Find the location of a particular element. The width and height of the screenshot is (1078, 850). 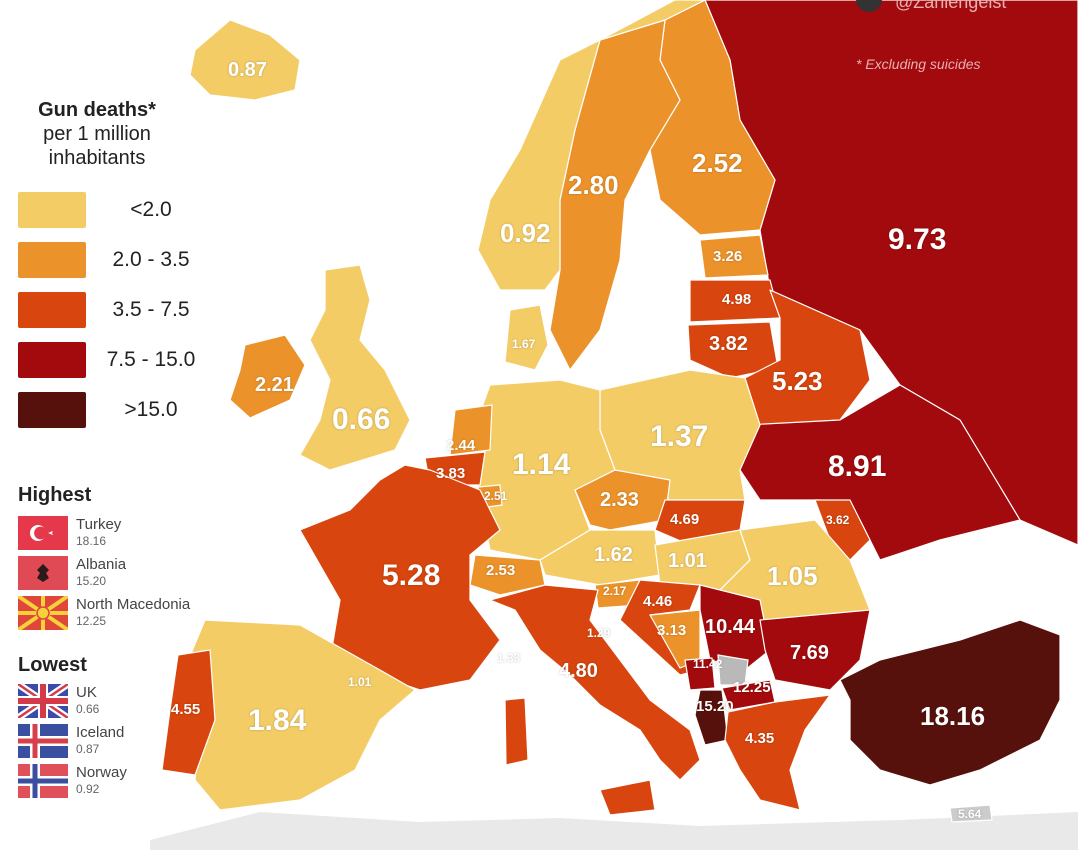

region-italy-sardinia is located at coordinates (516, 731).